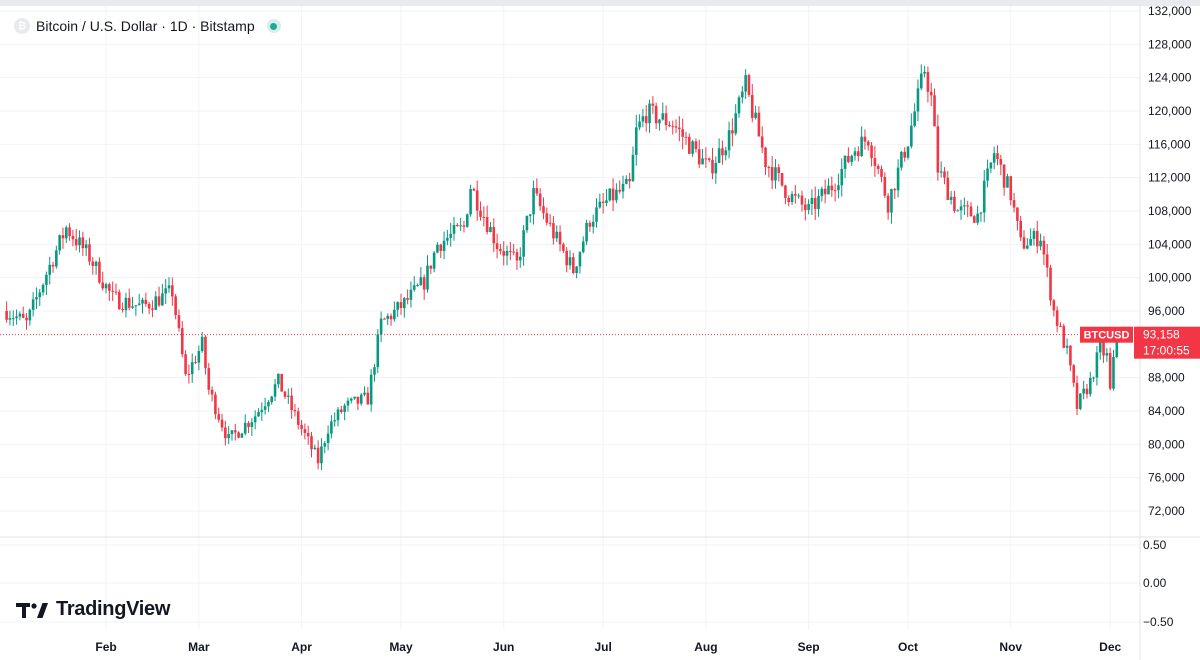 The image size is (1200, 660). I want to click on time-tick-label: Nov, so click(1010, 647).